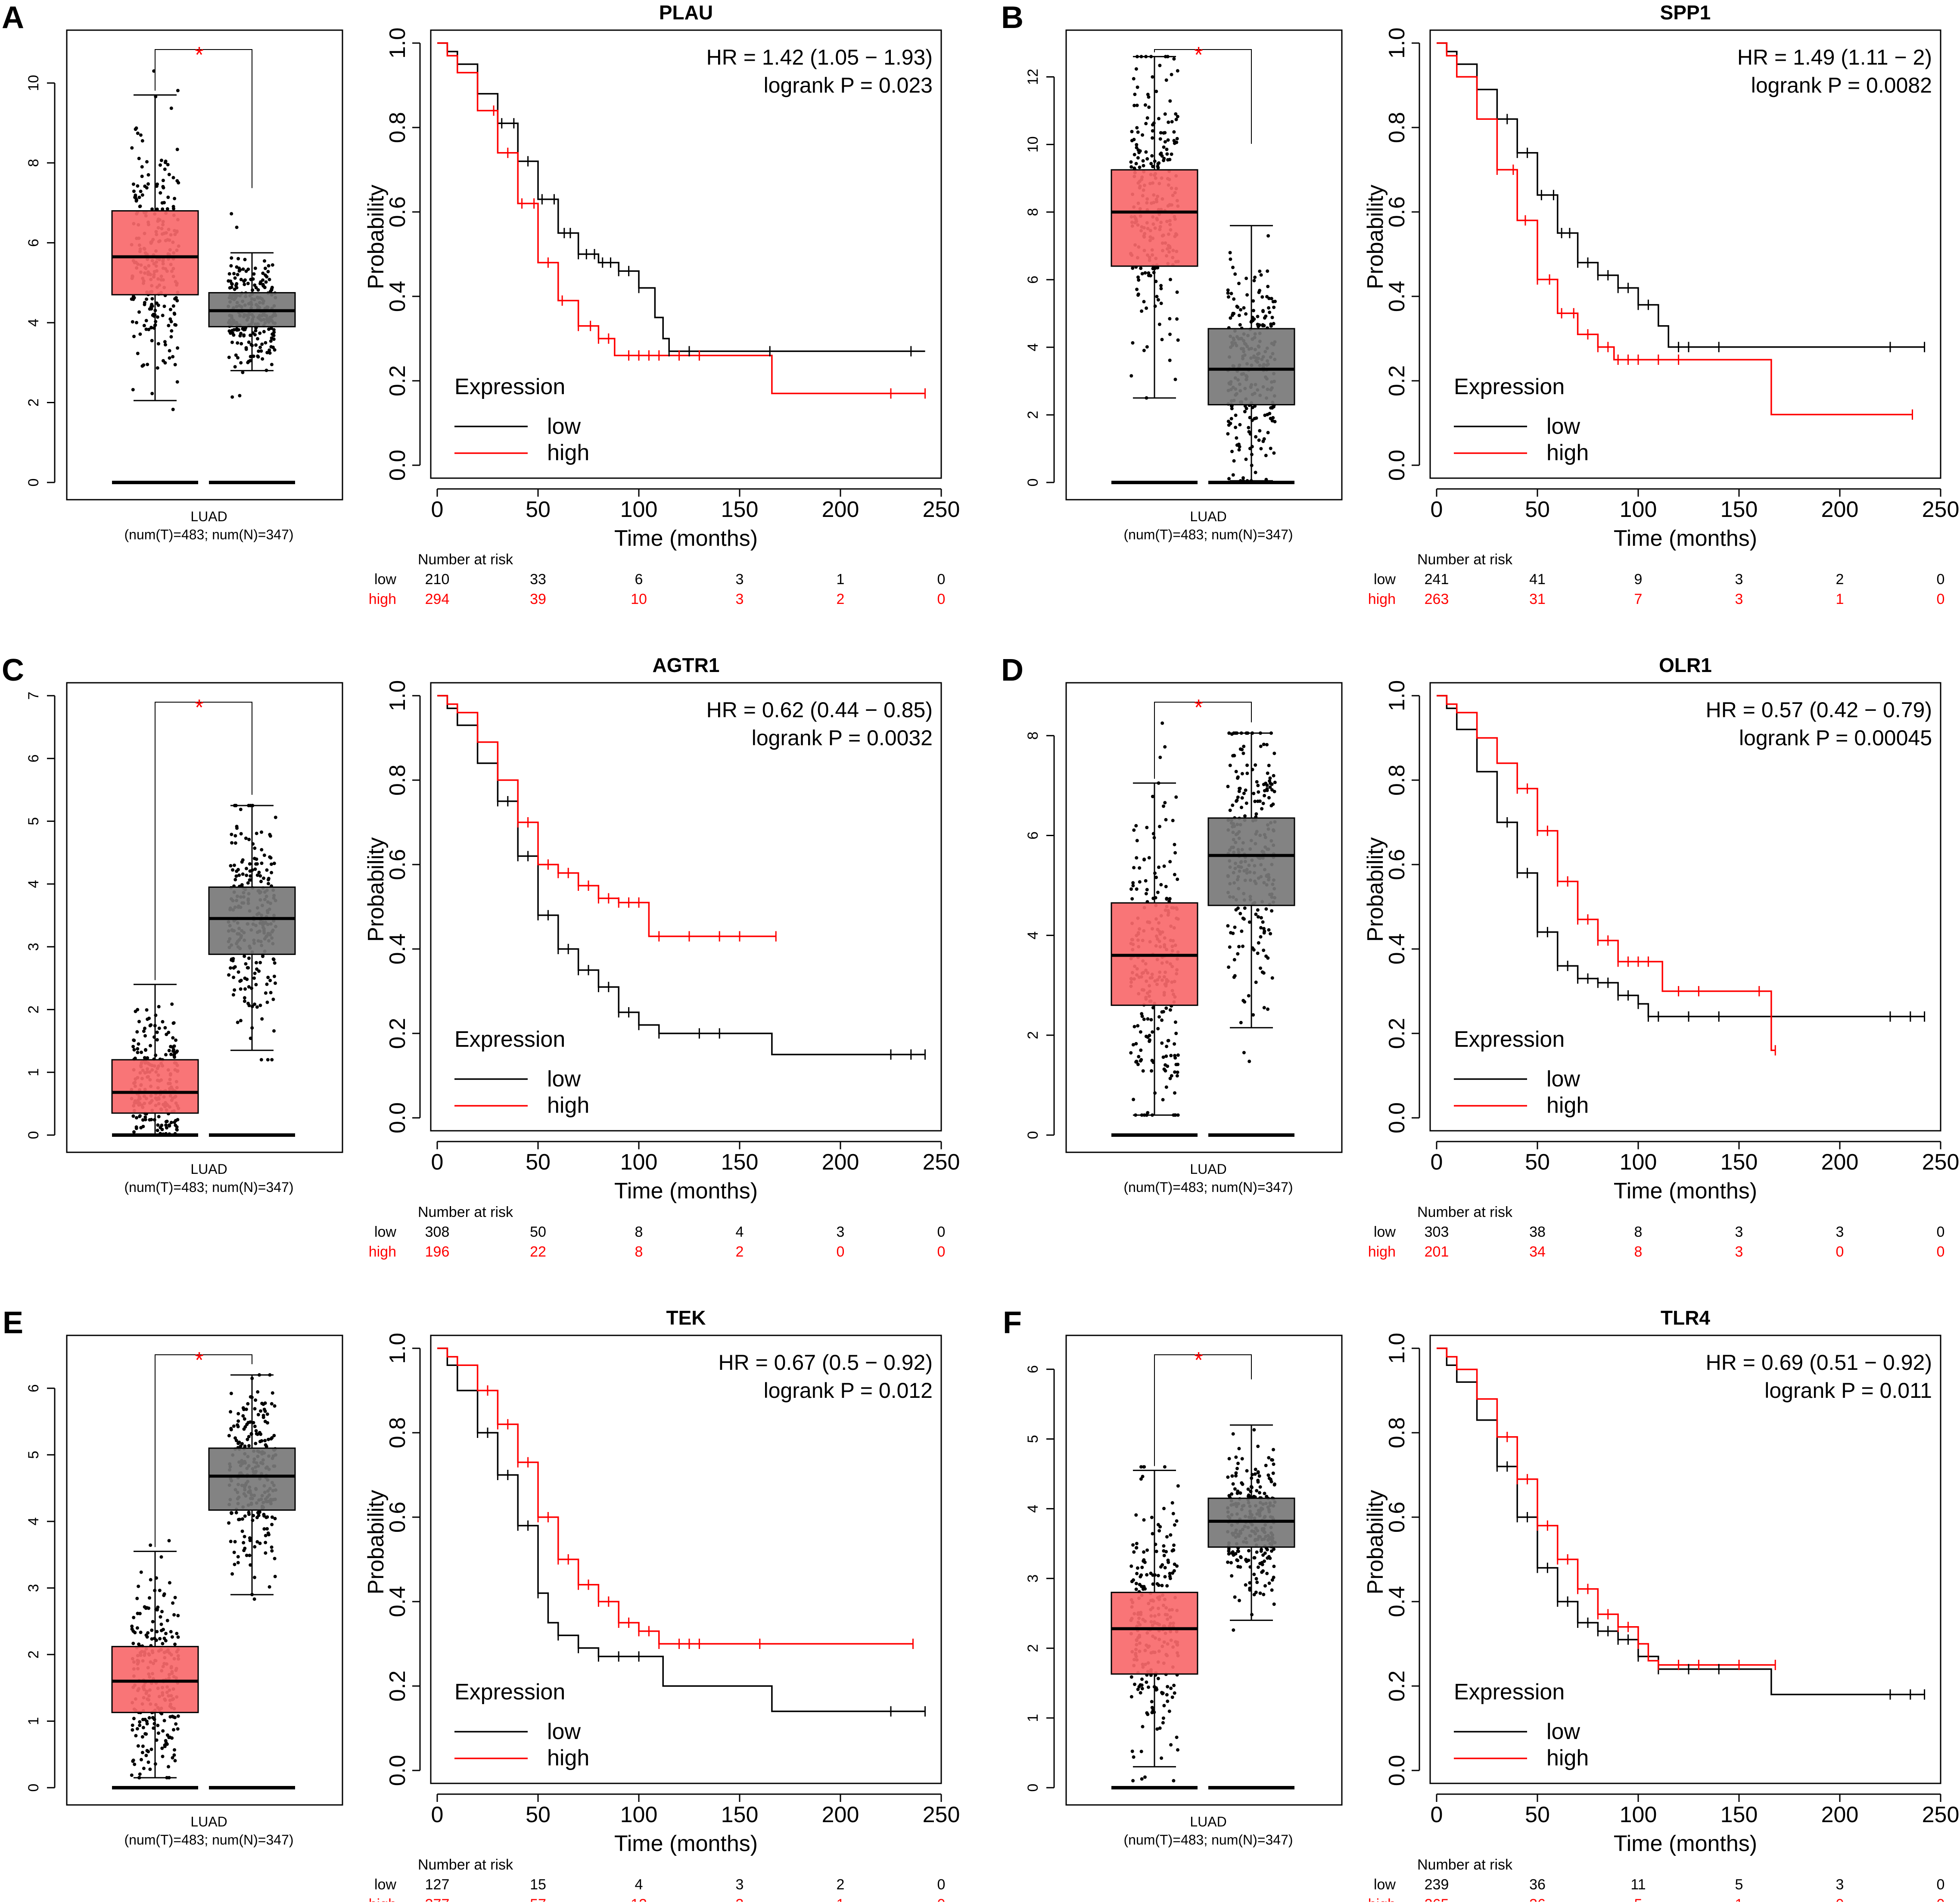 Image resolution: width=1960 pixels, height=1904 pixels. Describe the element at coordinates (1848, 1391) in the screenshot. I see `km-logrank-p: logrank P = 0.011` at that location.